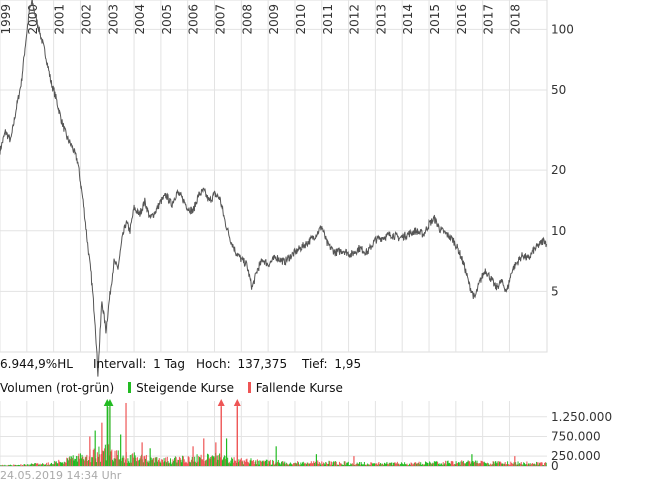 This screenshot has height=483, width=645. Describe the element at coordinates (555, 466) in the screenshot. I see `volume-tick-label: 0` at that location.